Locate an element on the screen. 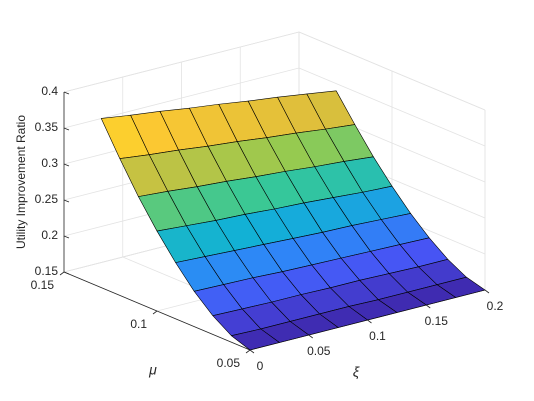  x-tick-label: 0.05 is located at coordinates (319, 351).